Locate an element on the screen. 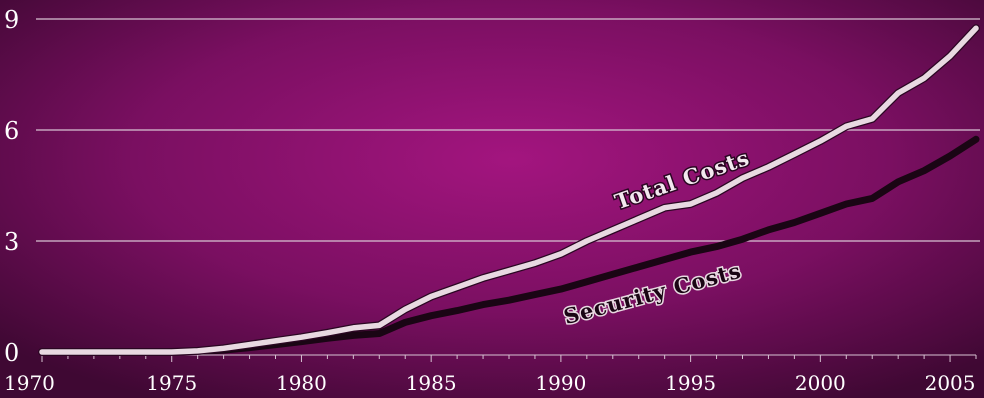 Image resolution: width=984 pixels, height=398 pixels. y-tick-label-6: 6 is located at coordinates (11, 131).